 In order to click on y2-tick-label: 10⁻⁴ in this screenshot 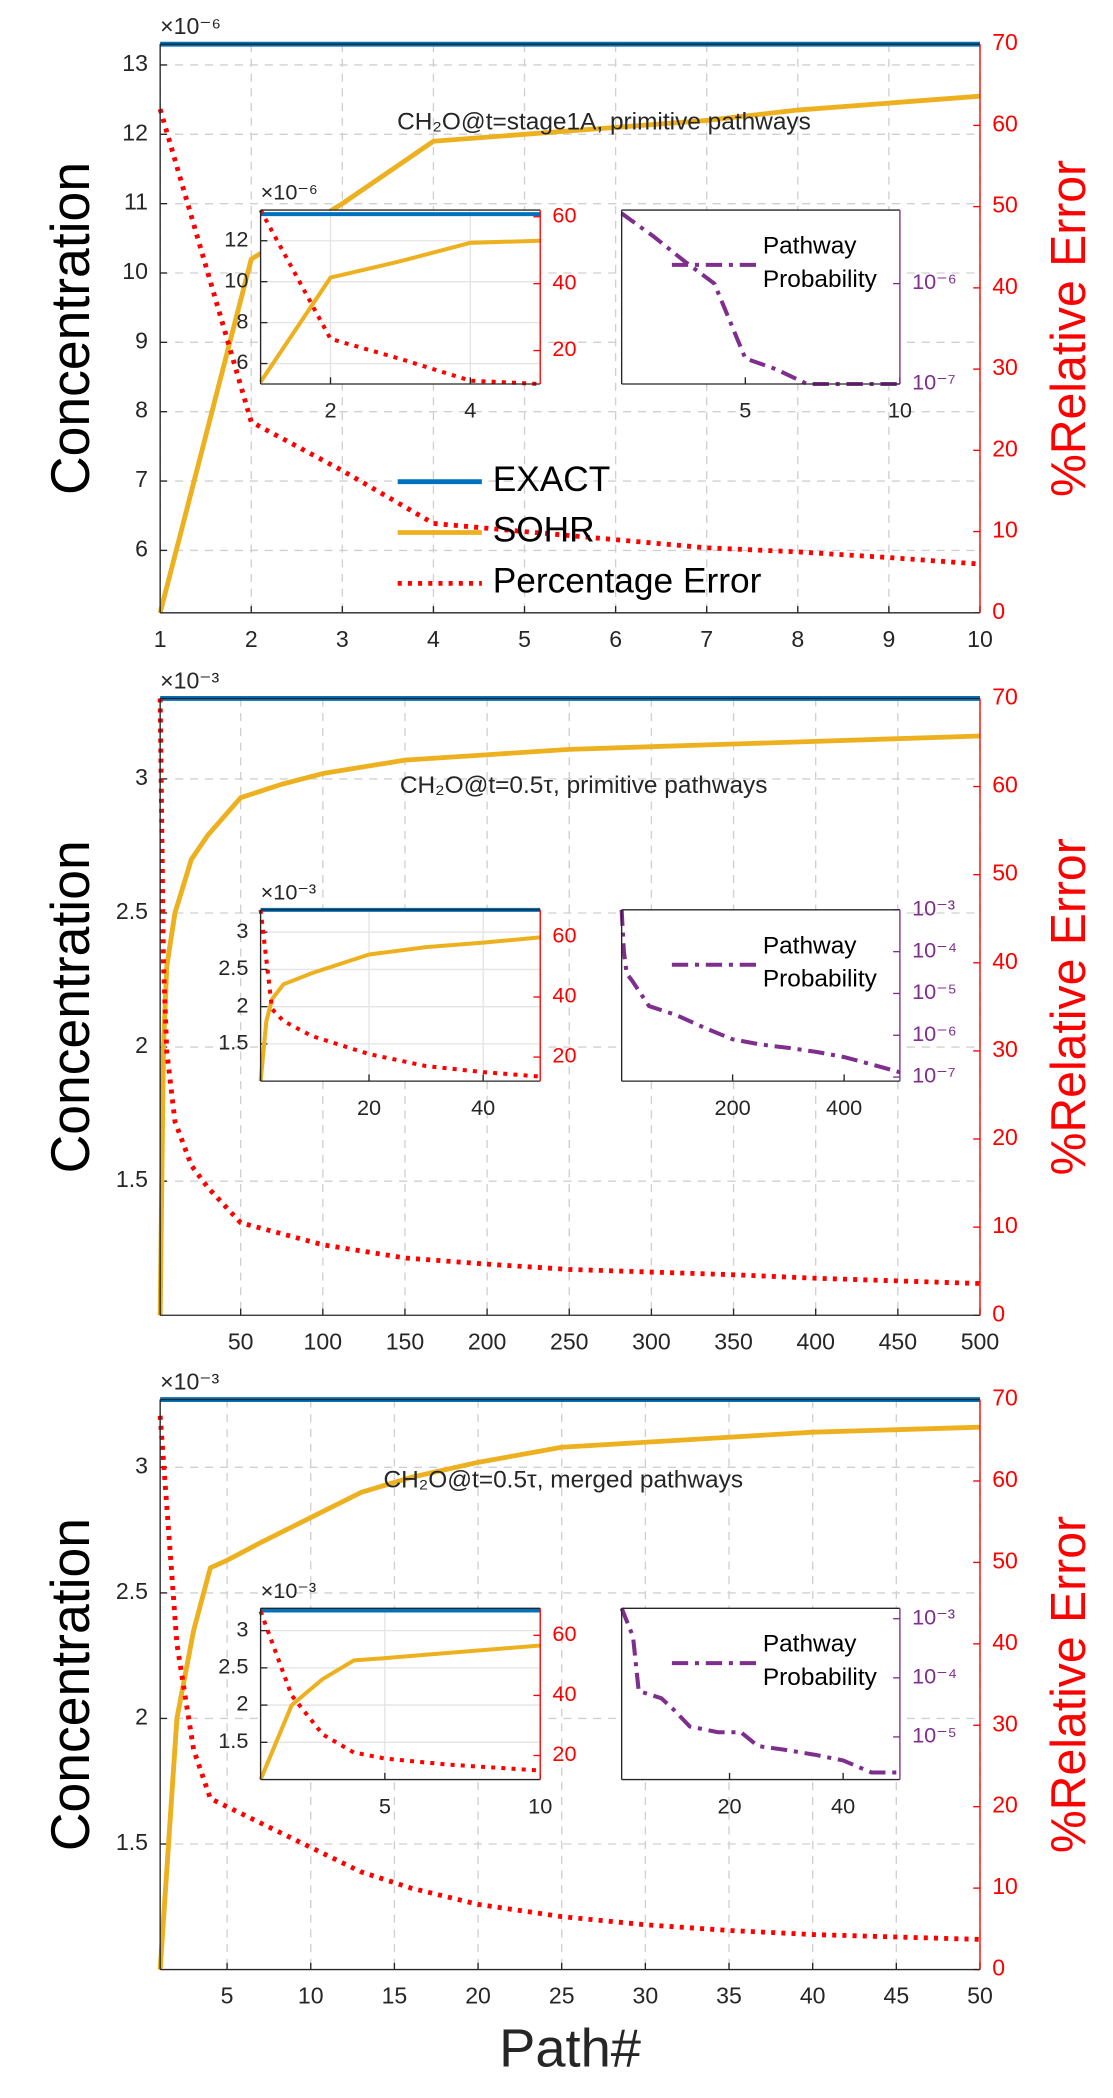, I will do `click(934, 1676)`.